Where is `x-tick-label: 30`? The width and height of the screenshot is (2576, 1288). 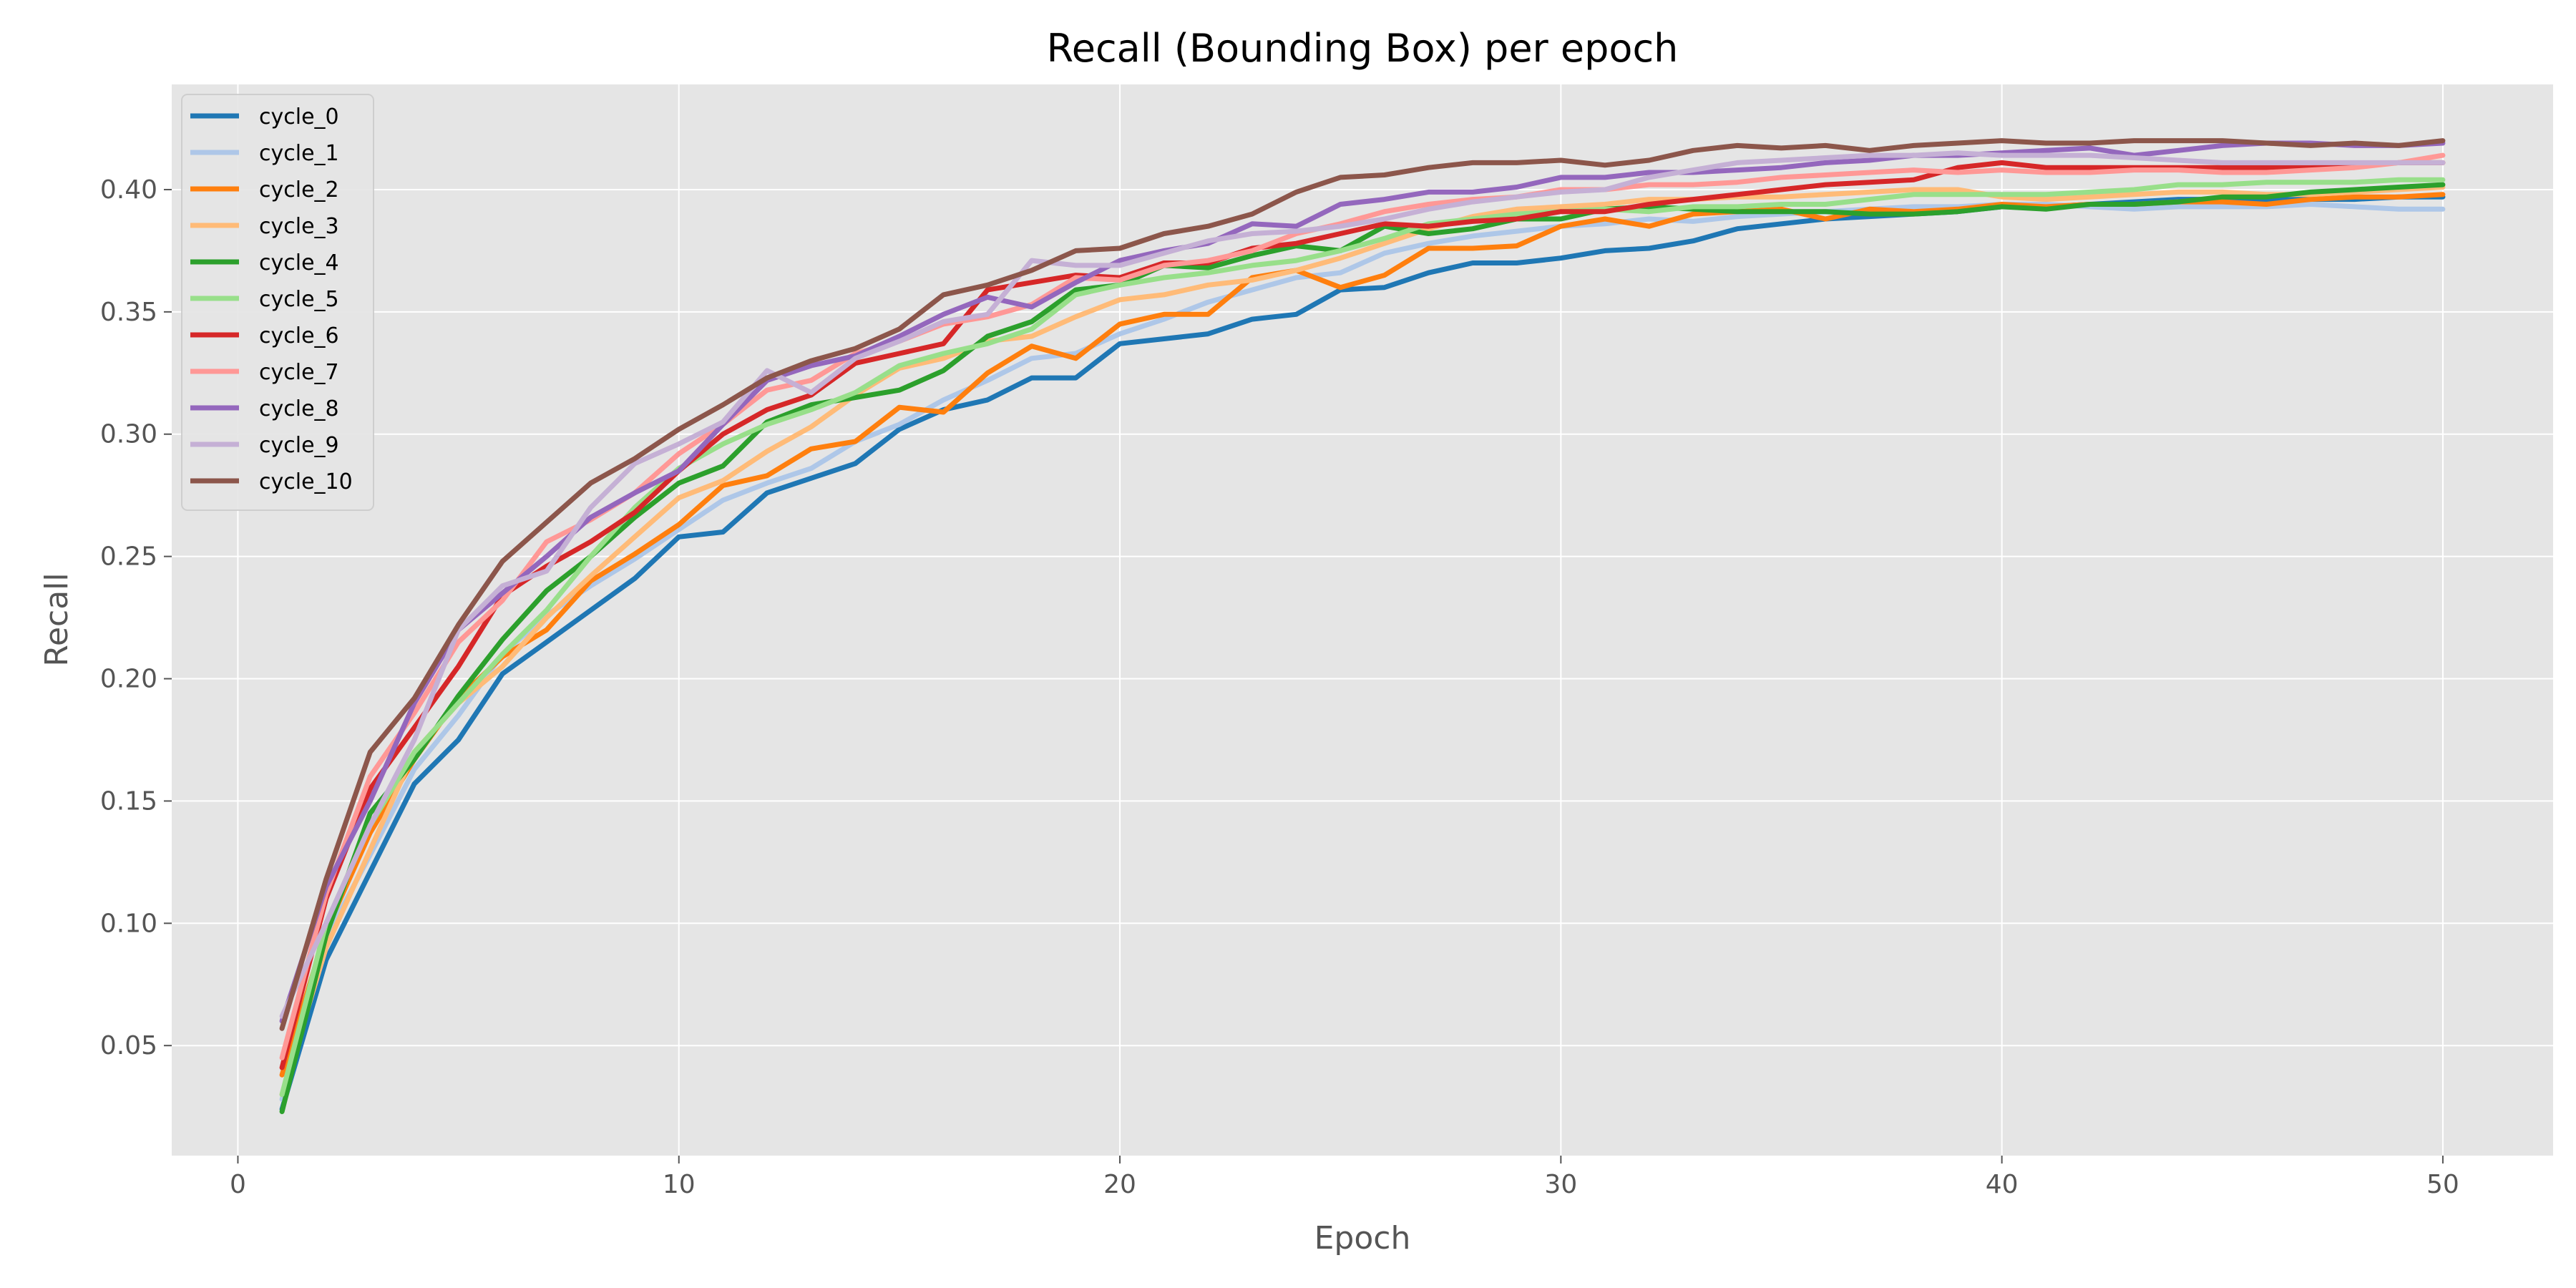 x-tick-label: 30 is located at coordinates (1560, 1184).